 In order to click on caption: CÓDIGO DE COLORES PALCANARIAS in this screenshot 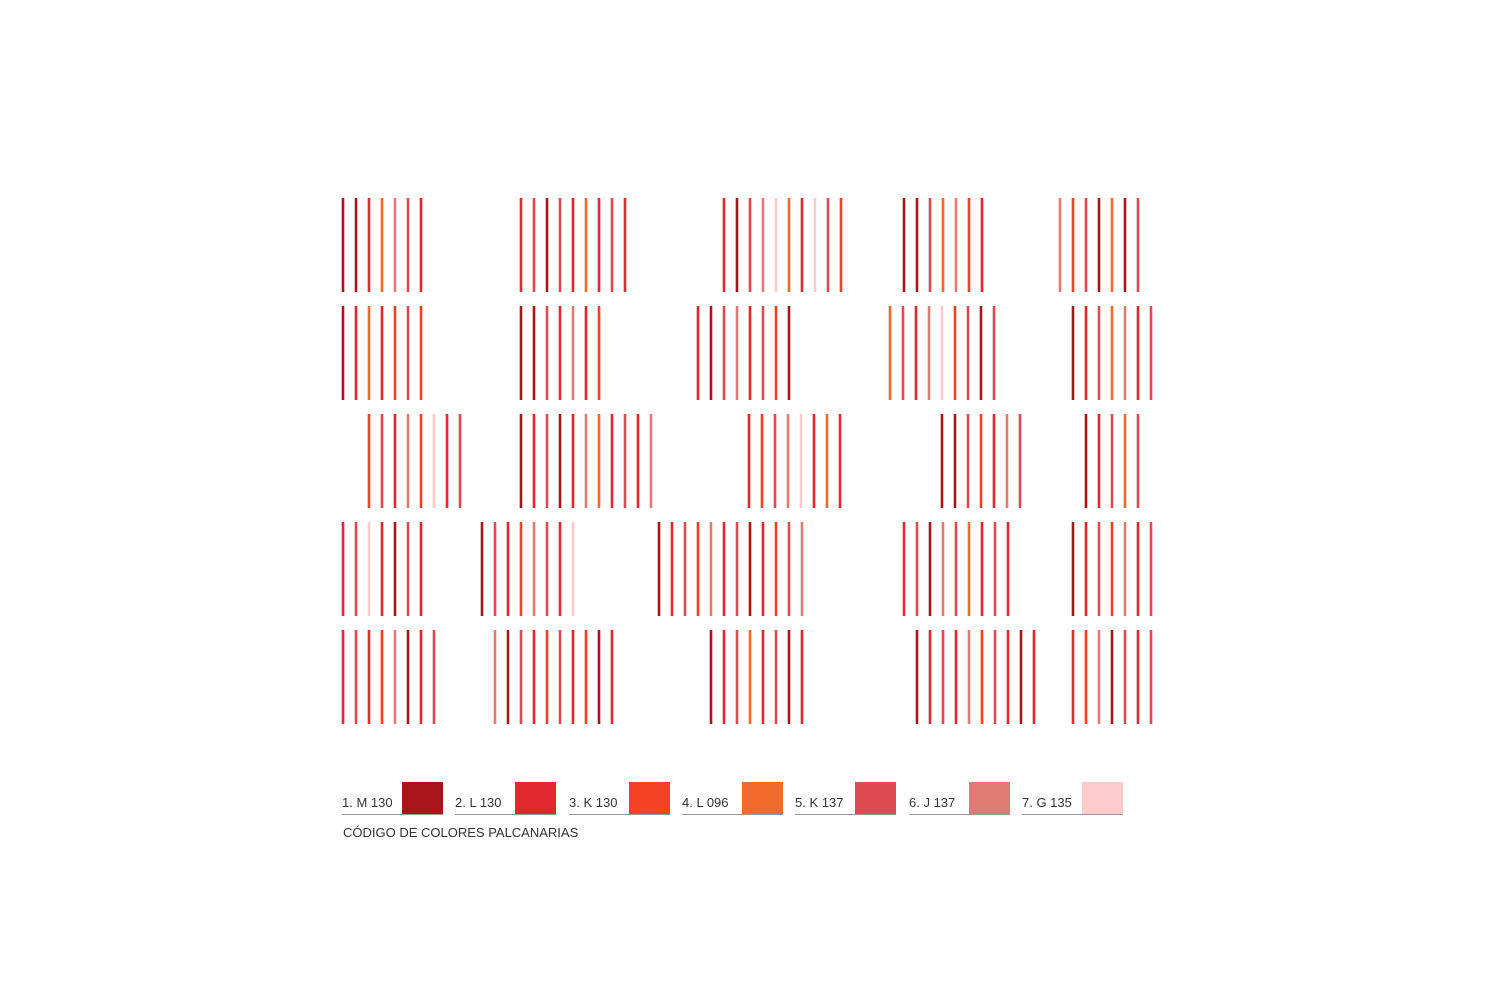, I will do `click(461, 832)`.